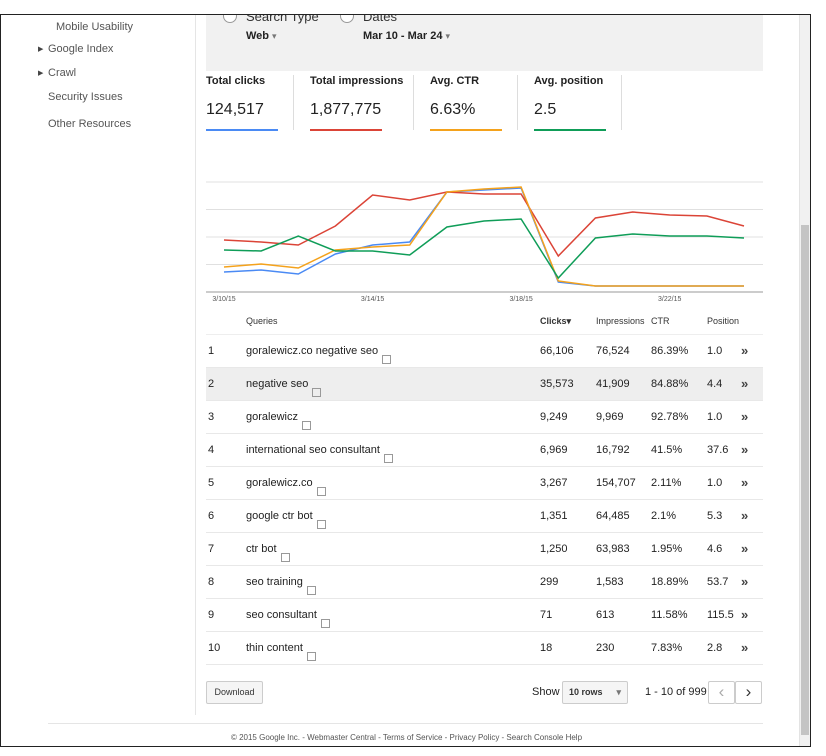  I want to click on impressions-cell-text: 76,524, so click(613, 351).